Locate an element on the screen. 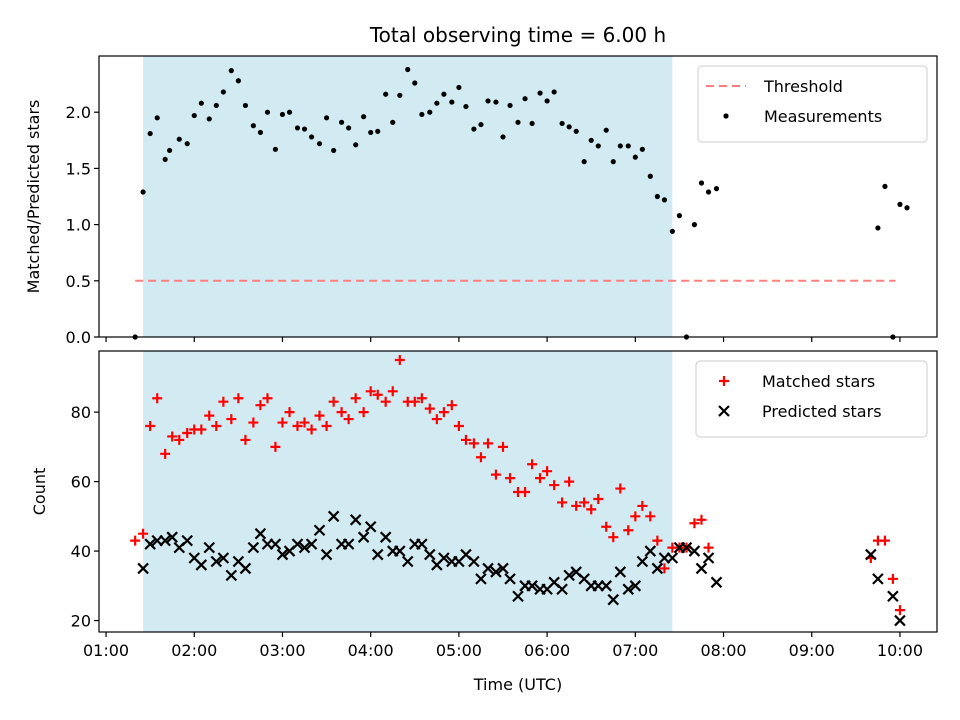 The height and width of the screenshot is (720, 960). legend: Matched stars Predicted stars is located at coordinates (811, 399).